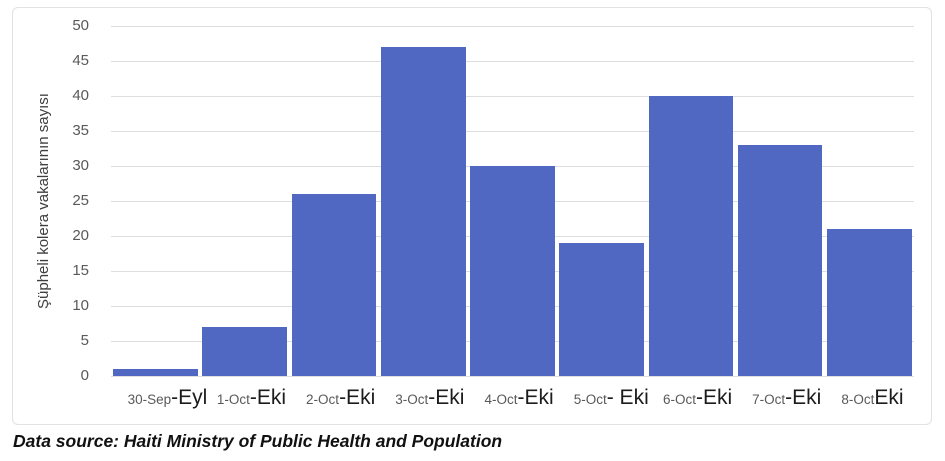 Image resolution: width=945 pixels, height=461 pixels. What do you see at coordinates (691, 236) in the screenshot?
I see `bar-6-Oct` at bounding box center [691, 236].